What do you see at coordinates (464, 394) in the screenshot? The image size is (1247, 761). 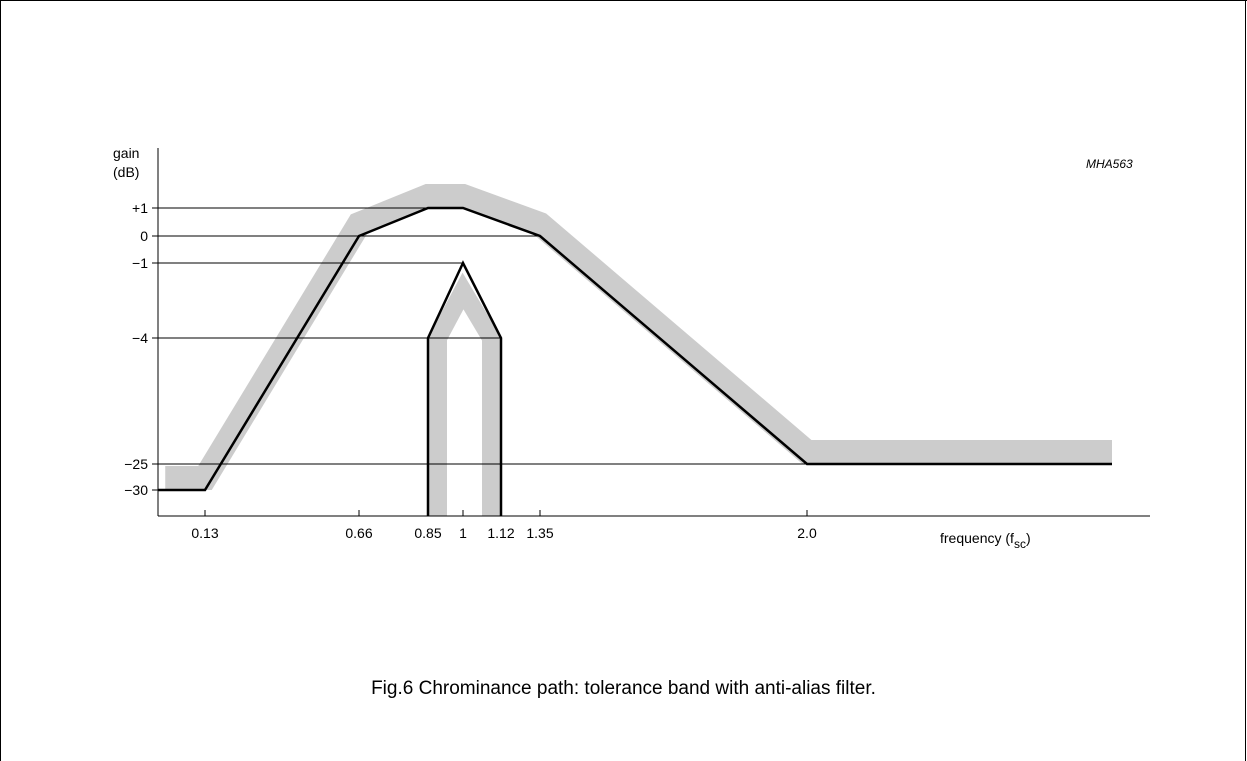 I see `tolerance-band-filter` at bounding box center [464, 394].